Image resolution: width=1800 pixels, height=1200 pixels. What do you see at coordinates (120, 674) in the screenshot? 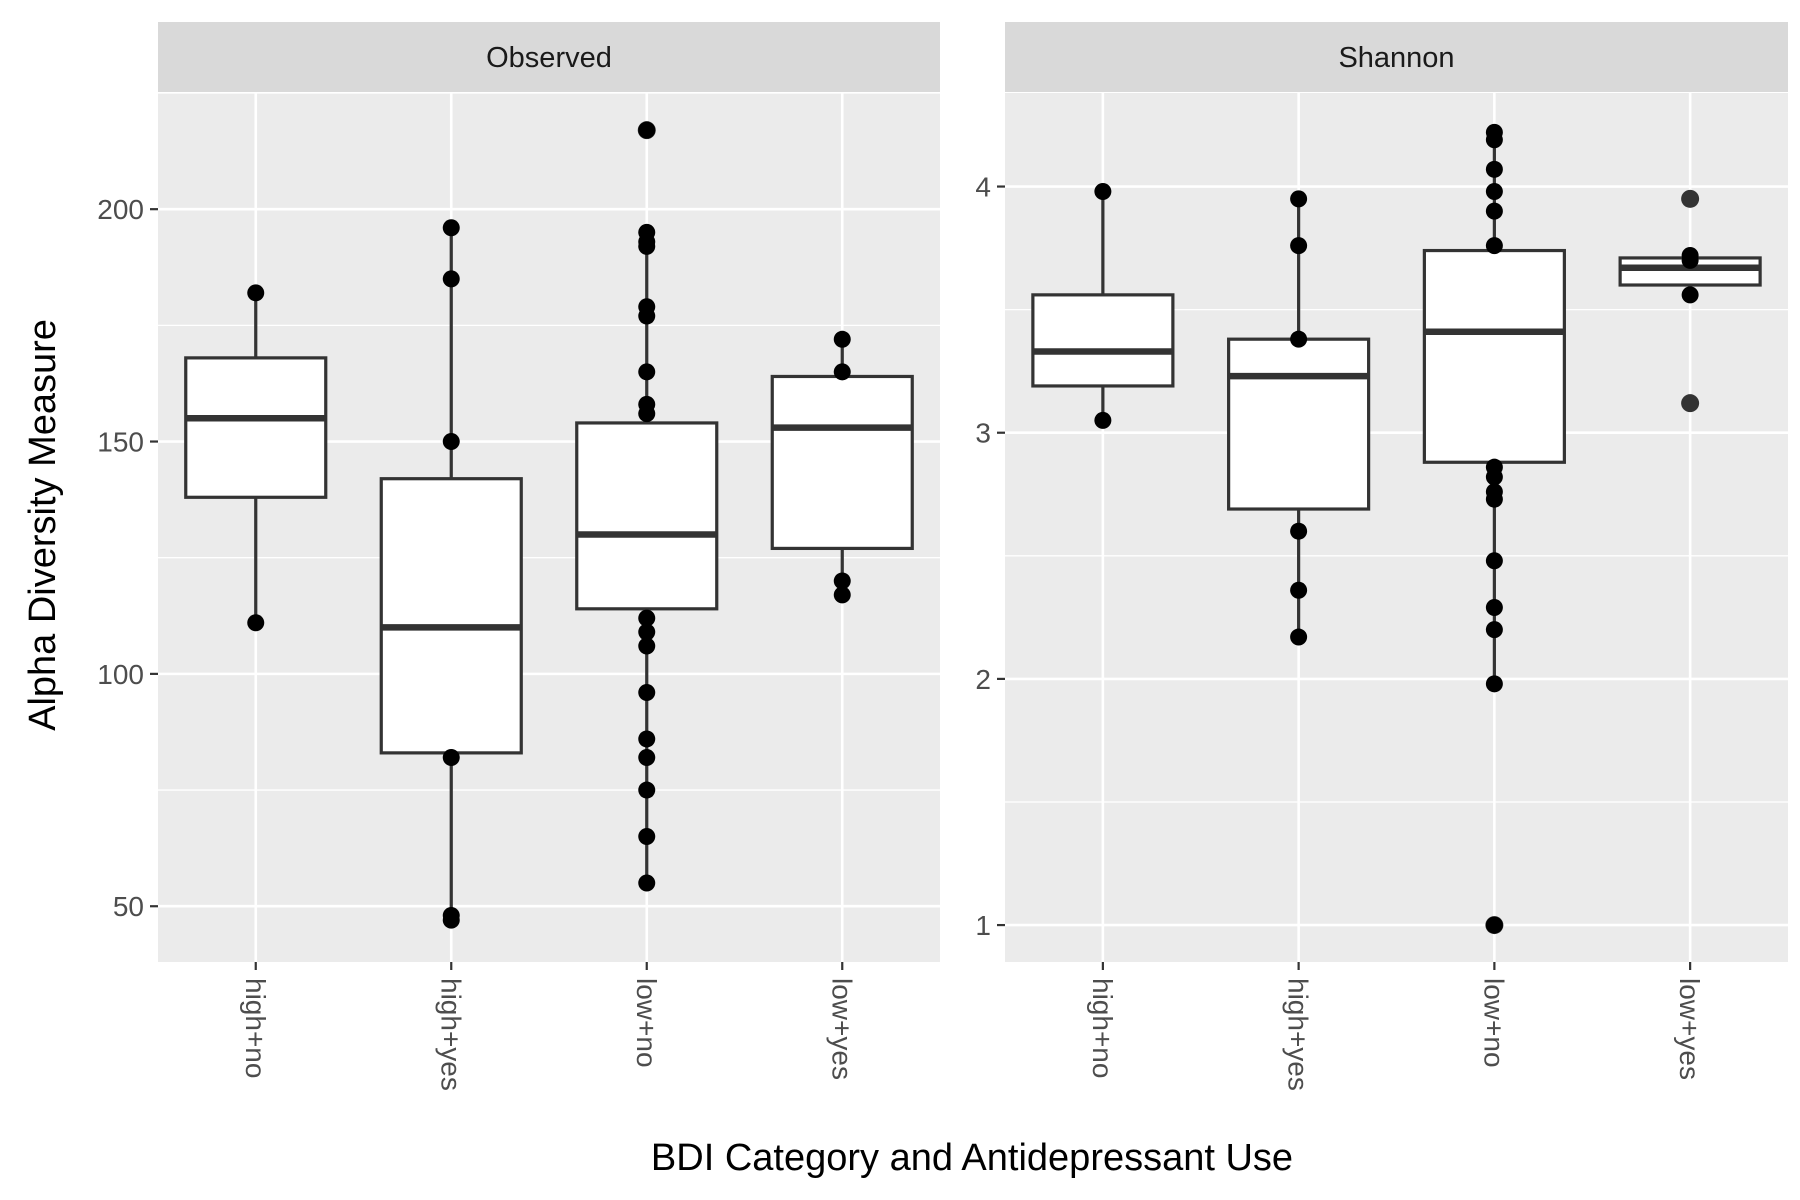
I see `y-tick-label: 100` at bounding box center [120, 674].